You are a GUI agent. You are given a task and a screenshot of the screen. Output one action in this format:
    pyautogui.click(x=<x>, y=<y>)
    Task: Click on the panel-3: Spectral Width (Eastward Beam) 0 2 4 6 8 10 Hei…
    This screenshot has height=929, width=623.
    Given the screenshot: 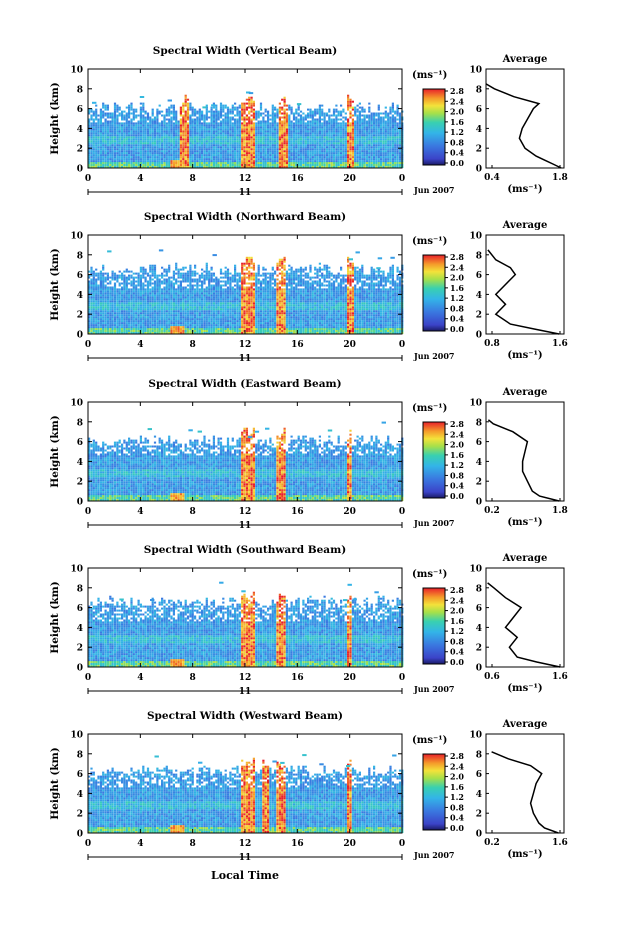 What is the action you would take?
    pyautogui.click(x=308, y=454)
    